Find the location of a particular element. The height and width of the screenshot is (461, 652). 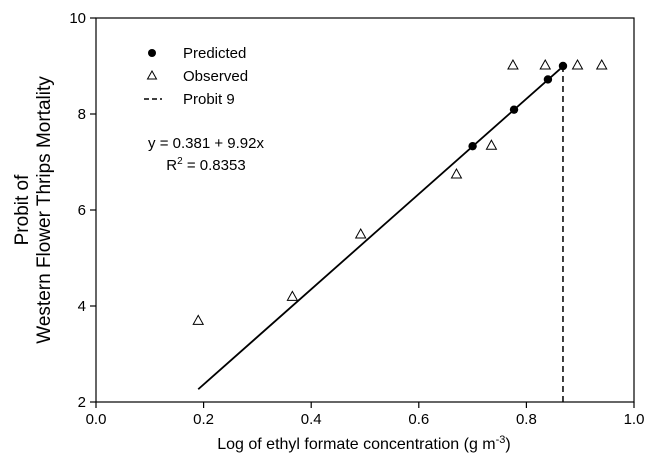

y-tick-label: 4 is located at coordinates (82, 306).